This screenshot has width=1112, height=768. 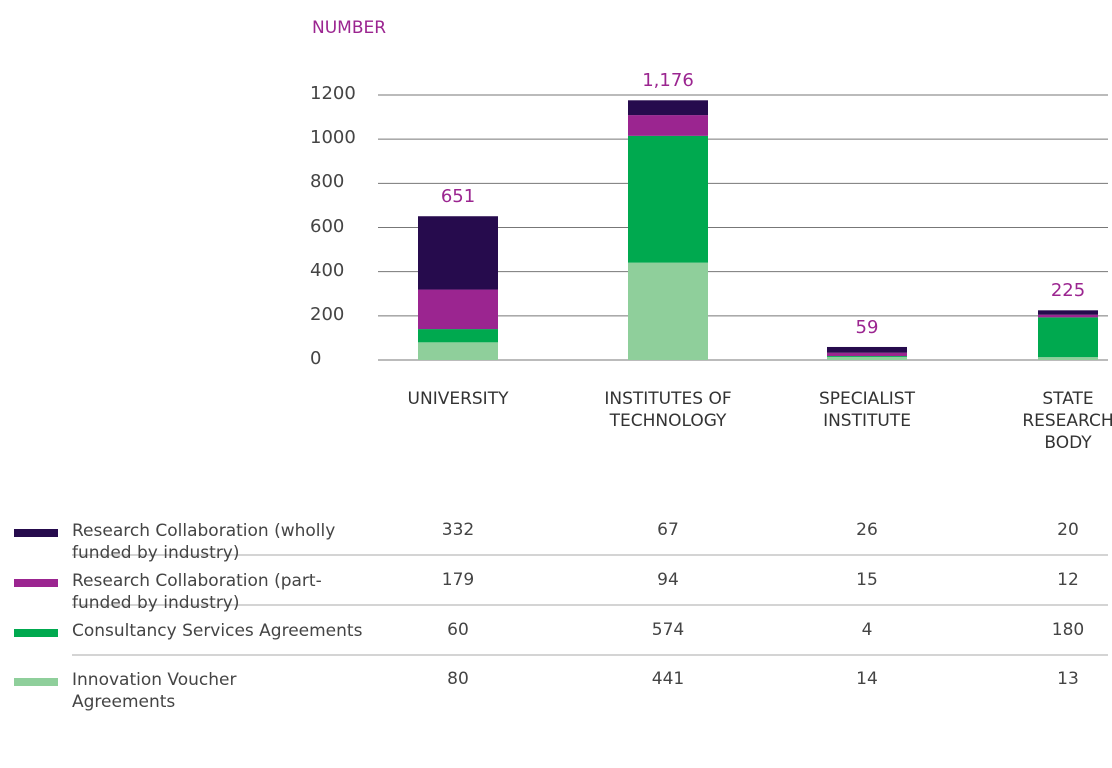 I want to click on x-tick-label: UNIVERSITY, so click(x=458, y=399).